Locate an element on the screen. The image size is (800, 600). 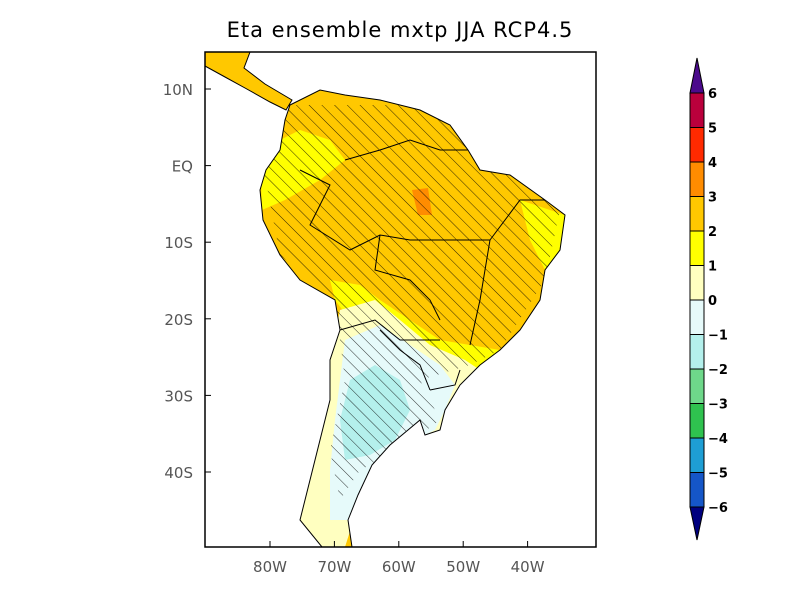
lat-tick-label: EQ is located at coordinates (182, 167).